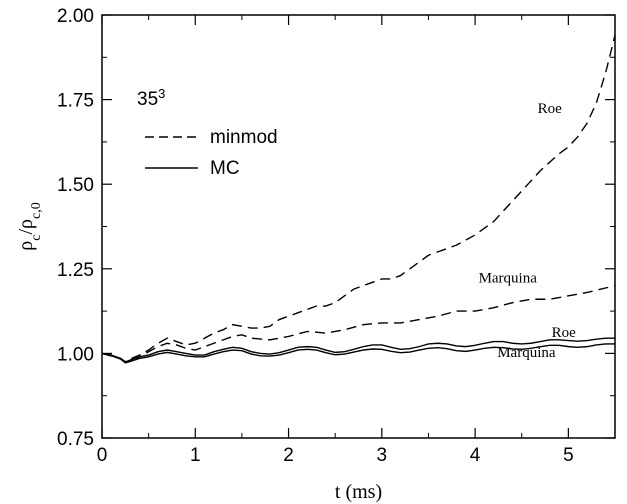  I want to click on y-tick-label: 0.75, so click(75, 439).